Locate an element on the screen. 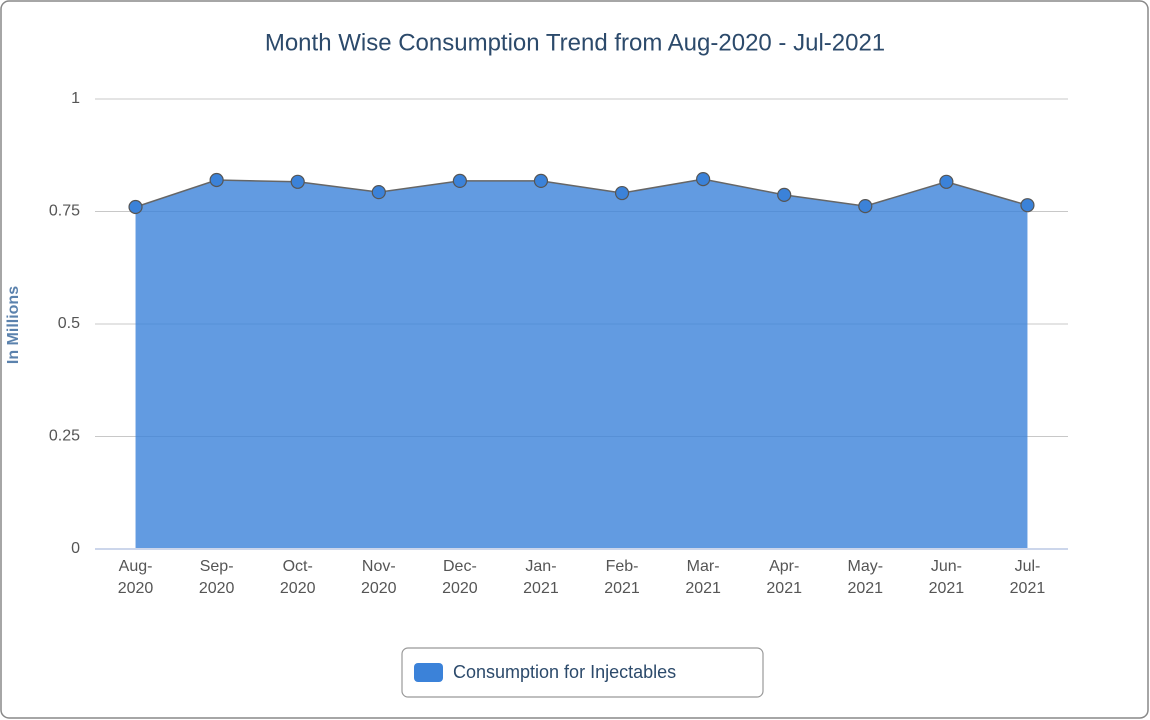 The height and width of the screenshot is (720, 1150). x-tick-label: Jan-2021 is located at coordinates (541, 577).